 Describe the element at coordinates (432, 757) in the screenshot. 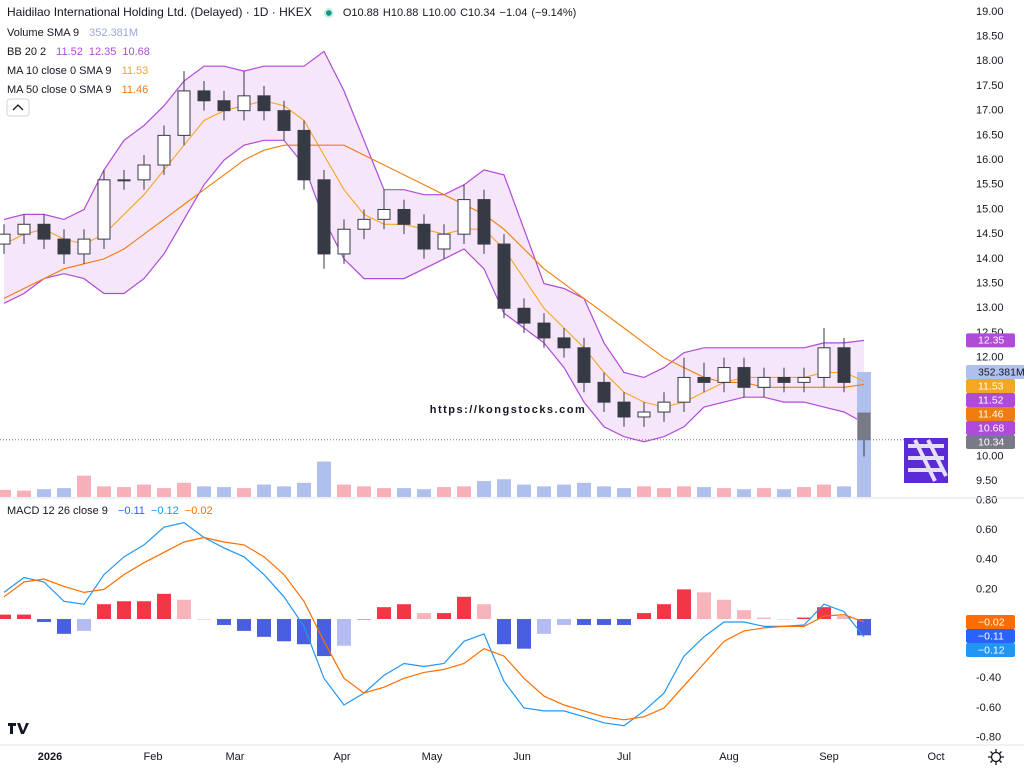

I see `x-tick-label: May` at that location.